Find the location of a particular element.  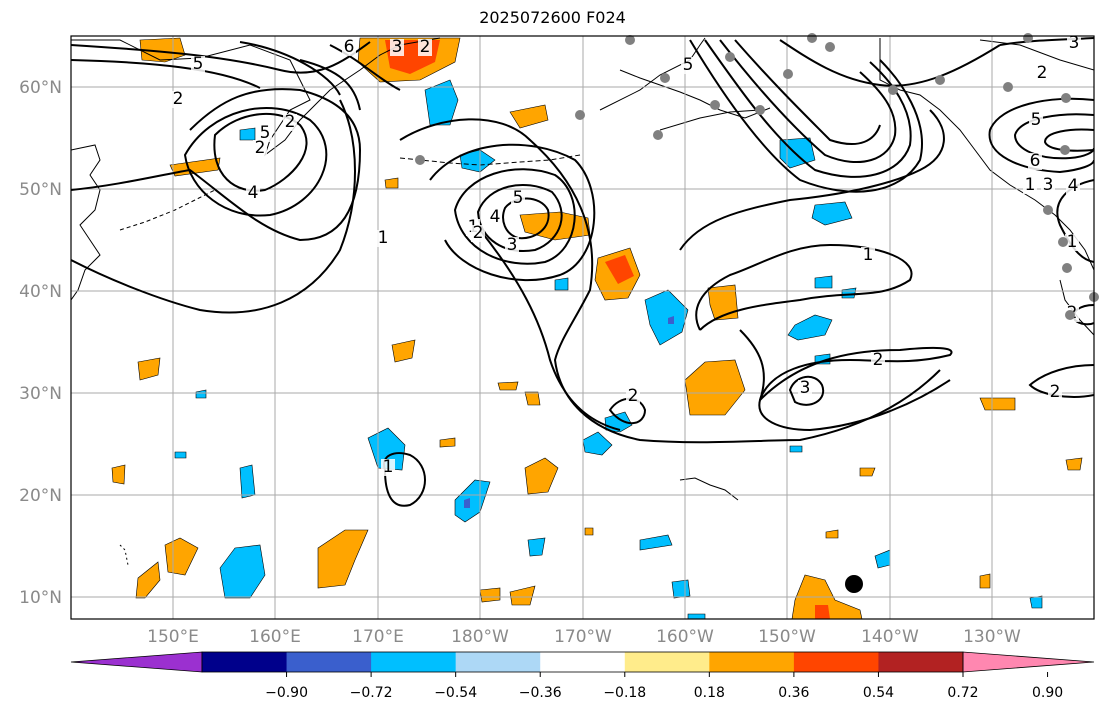

colorbar-tick-label: −0.18 is located at coordinates (624, 693).